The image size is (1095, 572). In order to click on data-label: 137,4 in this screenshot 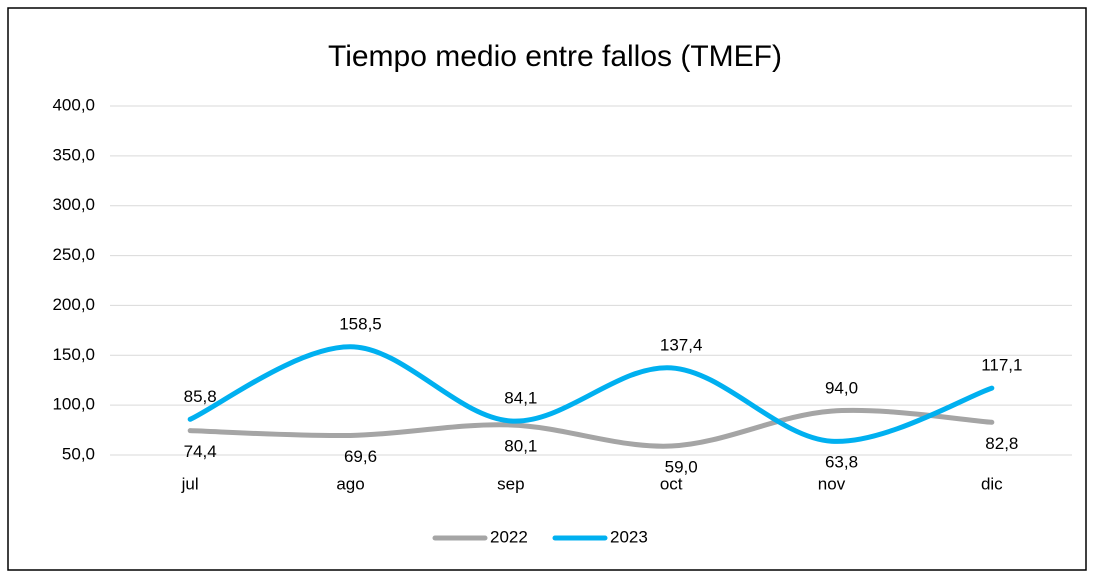, I will do `click(681, 344)`.